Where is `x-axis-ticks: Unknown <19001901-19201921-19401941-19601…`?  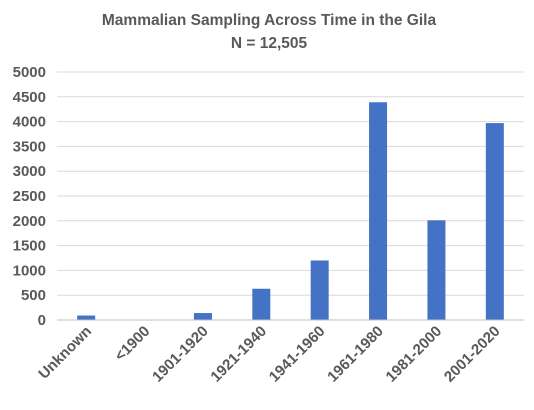
x-axis-ticks: Unknown <19001901-19201921-19401941-19601… is located at coordinates (269, 354).